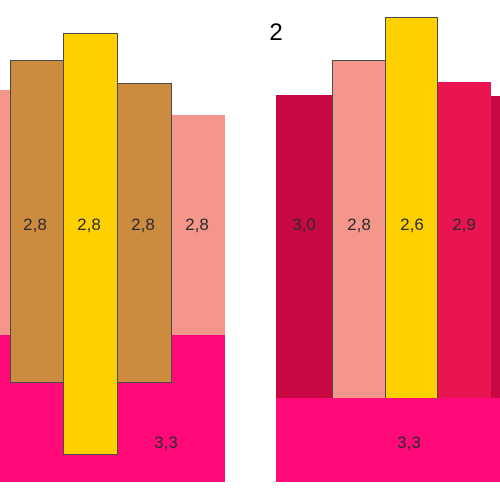 This screenshot has width=500, height=500. I want to click on left-column-2-value: 2,8, so click(89, 224).